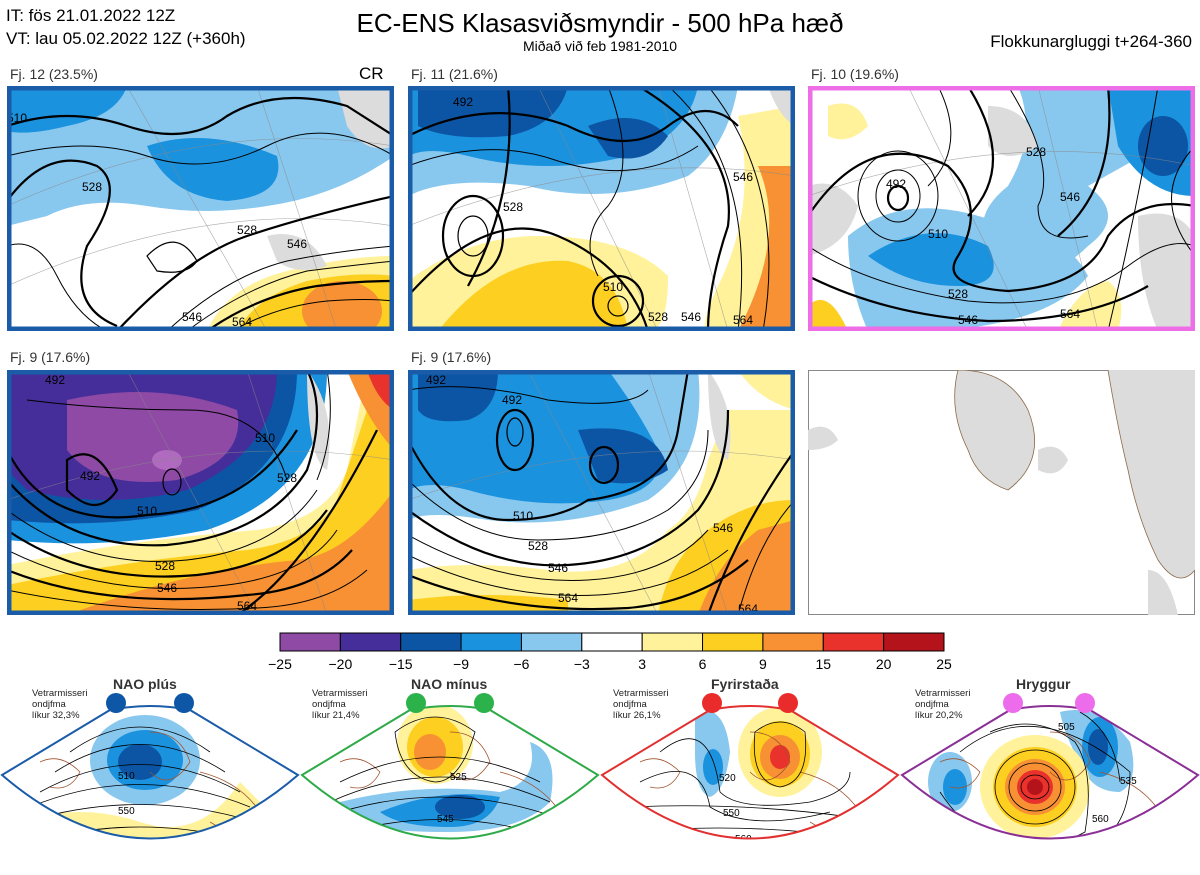 This screenshot has width=1200, height=875. What do you see at coordinates (1049, 703) in the screenshot?
I see `regime-4-dots` at bounding box center [1049, 703].